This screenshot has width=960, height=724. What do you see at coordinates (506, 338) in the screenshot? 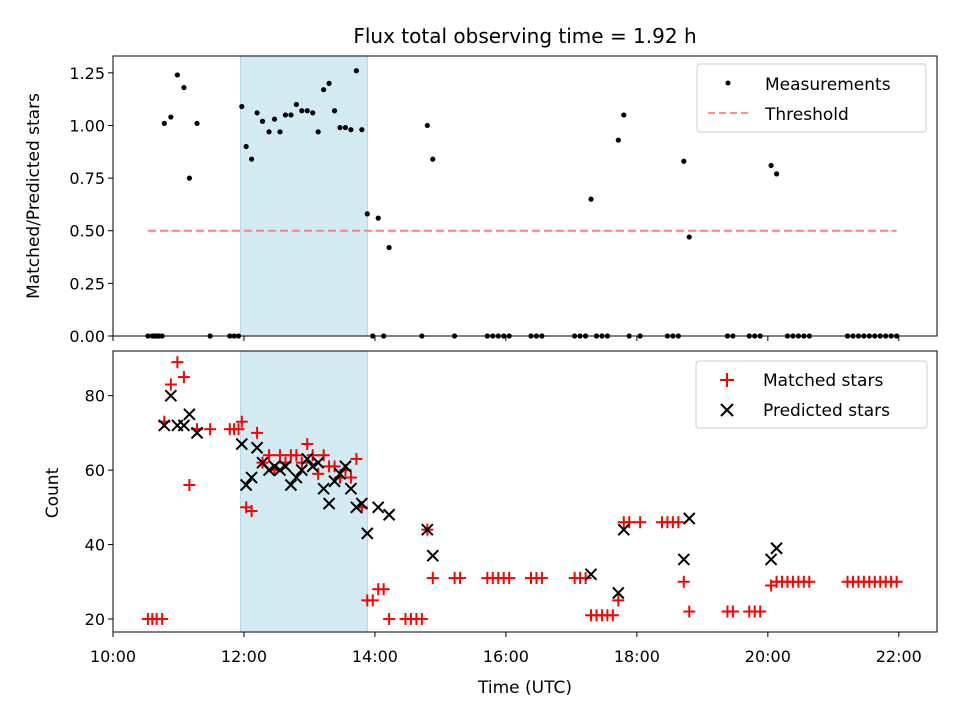
I see `x-ticks-top` at bounding box center [506, 338].